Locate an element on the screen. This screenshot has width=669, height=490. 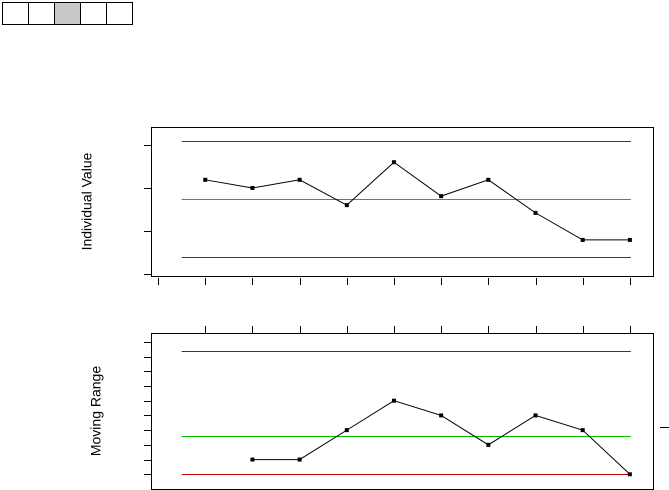
toolbar is located at coordinates (67, 13).